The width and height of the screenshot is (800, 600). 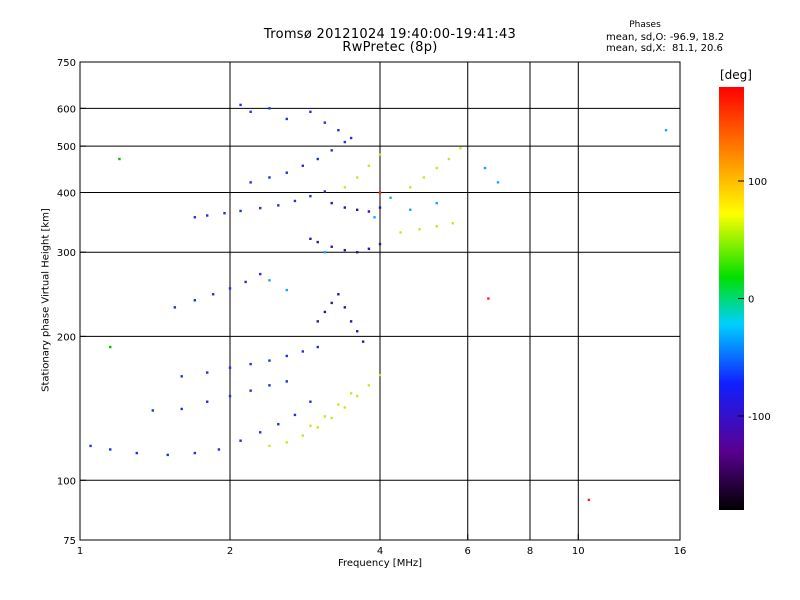 What do you see at coordinates (66, 147) in the screenshot?
I see `y-tick-label: 500` at bounding box center [66, 147].